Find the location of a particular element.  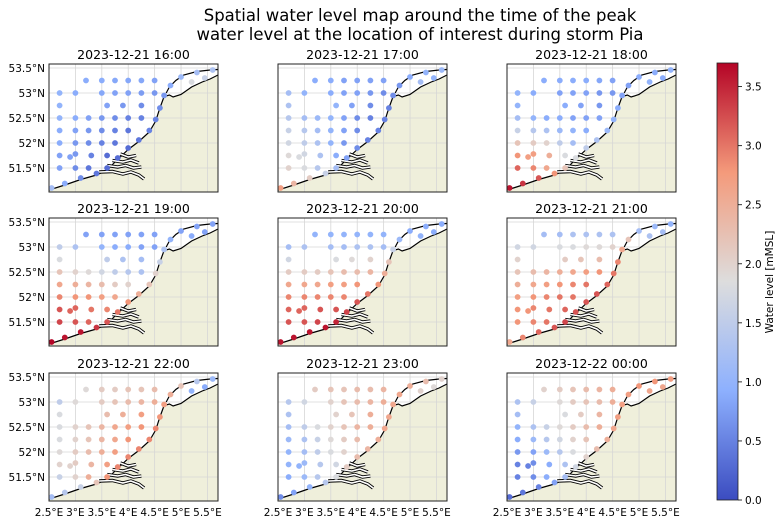

colorbar-tick-label: 3.5 is located at coordinates (753, 88).